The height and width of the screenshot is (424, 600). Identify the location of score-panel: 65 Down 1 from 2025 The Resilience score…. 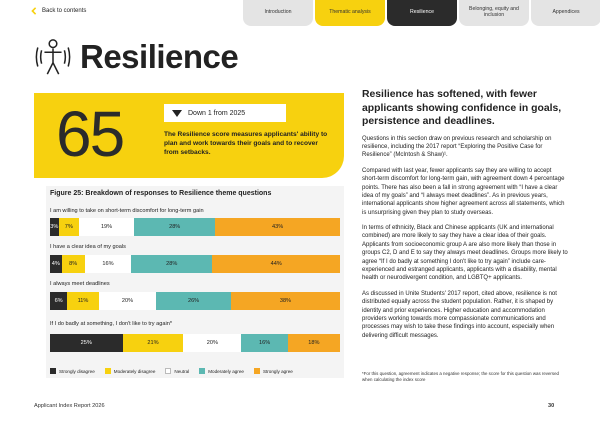
(189, 135).